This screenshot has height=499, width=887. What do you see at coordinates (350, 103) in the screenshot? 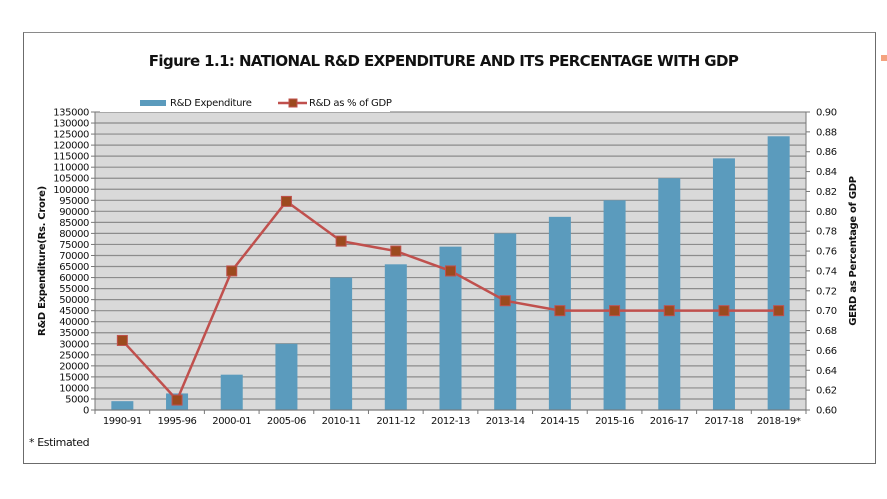
I see `legend-label-line: R&D as % of GDP` at bounding box center [350, 103].